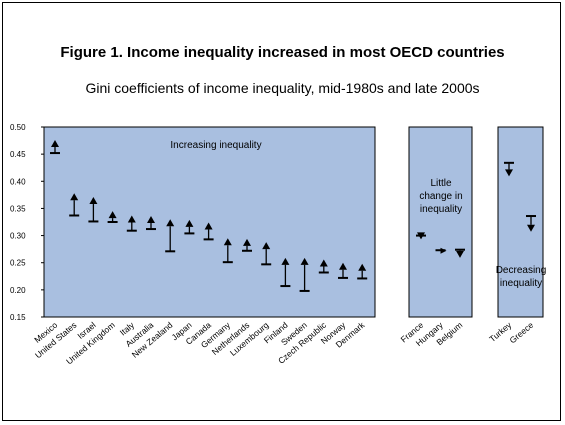  Describe the element at coordinates (215, 145) in the screenshot. I see `panel-annotation: Increasing inequality` at that location.